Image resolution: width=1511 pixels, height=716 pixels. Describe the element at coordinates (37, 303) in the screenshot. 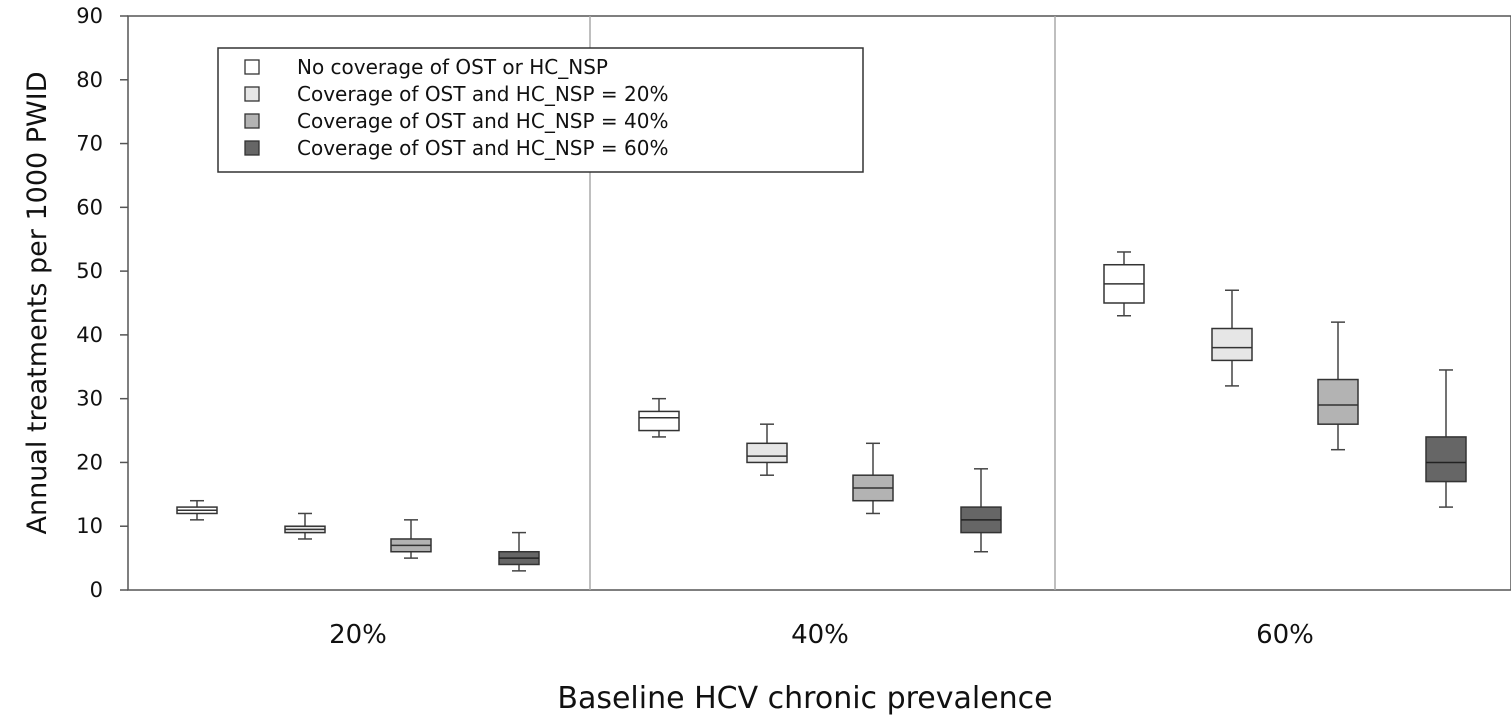

I see `y-axis-title: Annual treatments per 1000 PWID` at that location.